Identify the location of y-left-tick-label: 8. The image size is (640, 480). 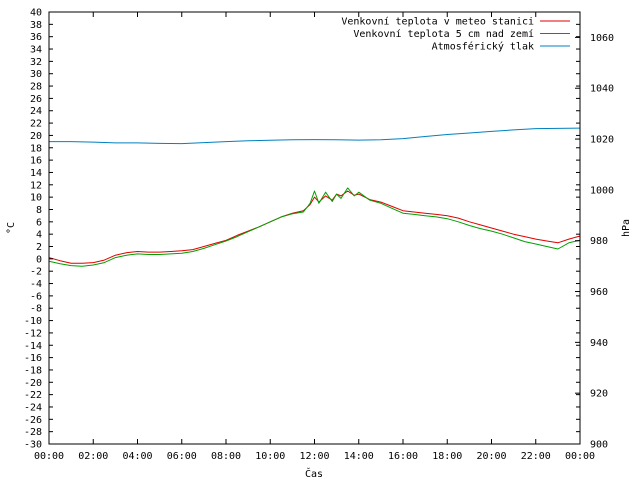
(39, 210).